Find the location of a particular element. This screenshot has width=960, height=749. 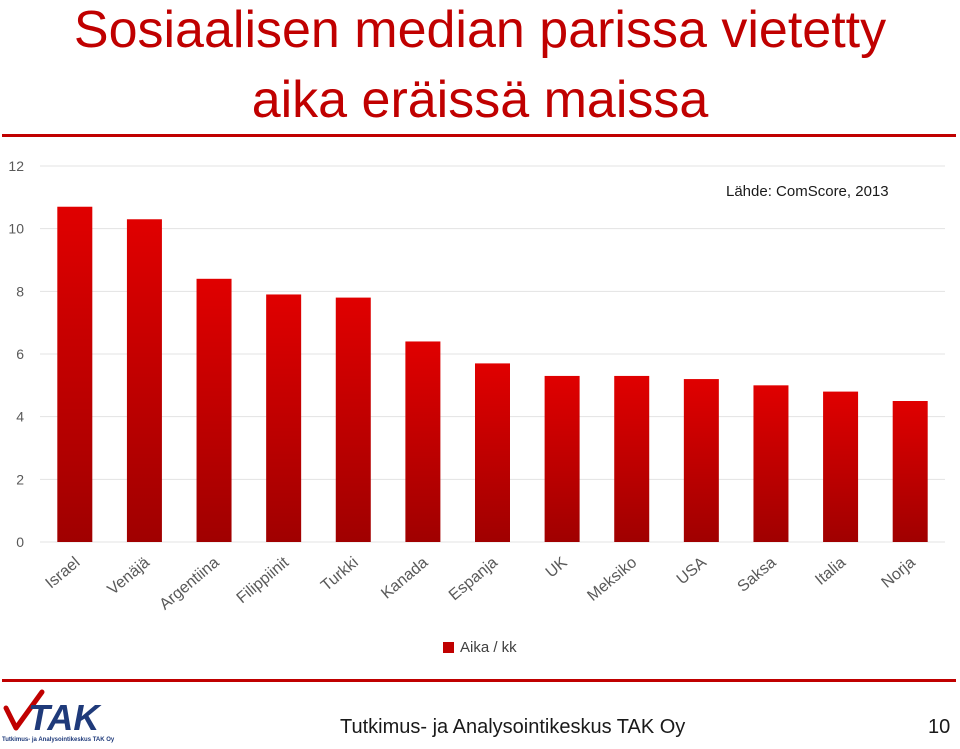

source-note: Lähde: ComScore, 2013 is located at coordinates (807, 191).